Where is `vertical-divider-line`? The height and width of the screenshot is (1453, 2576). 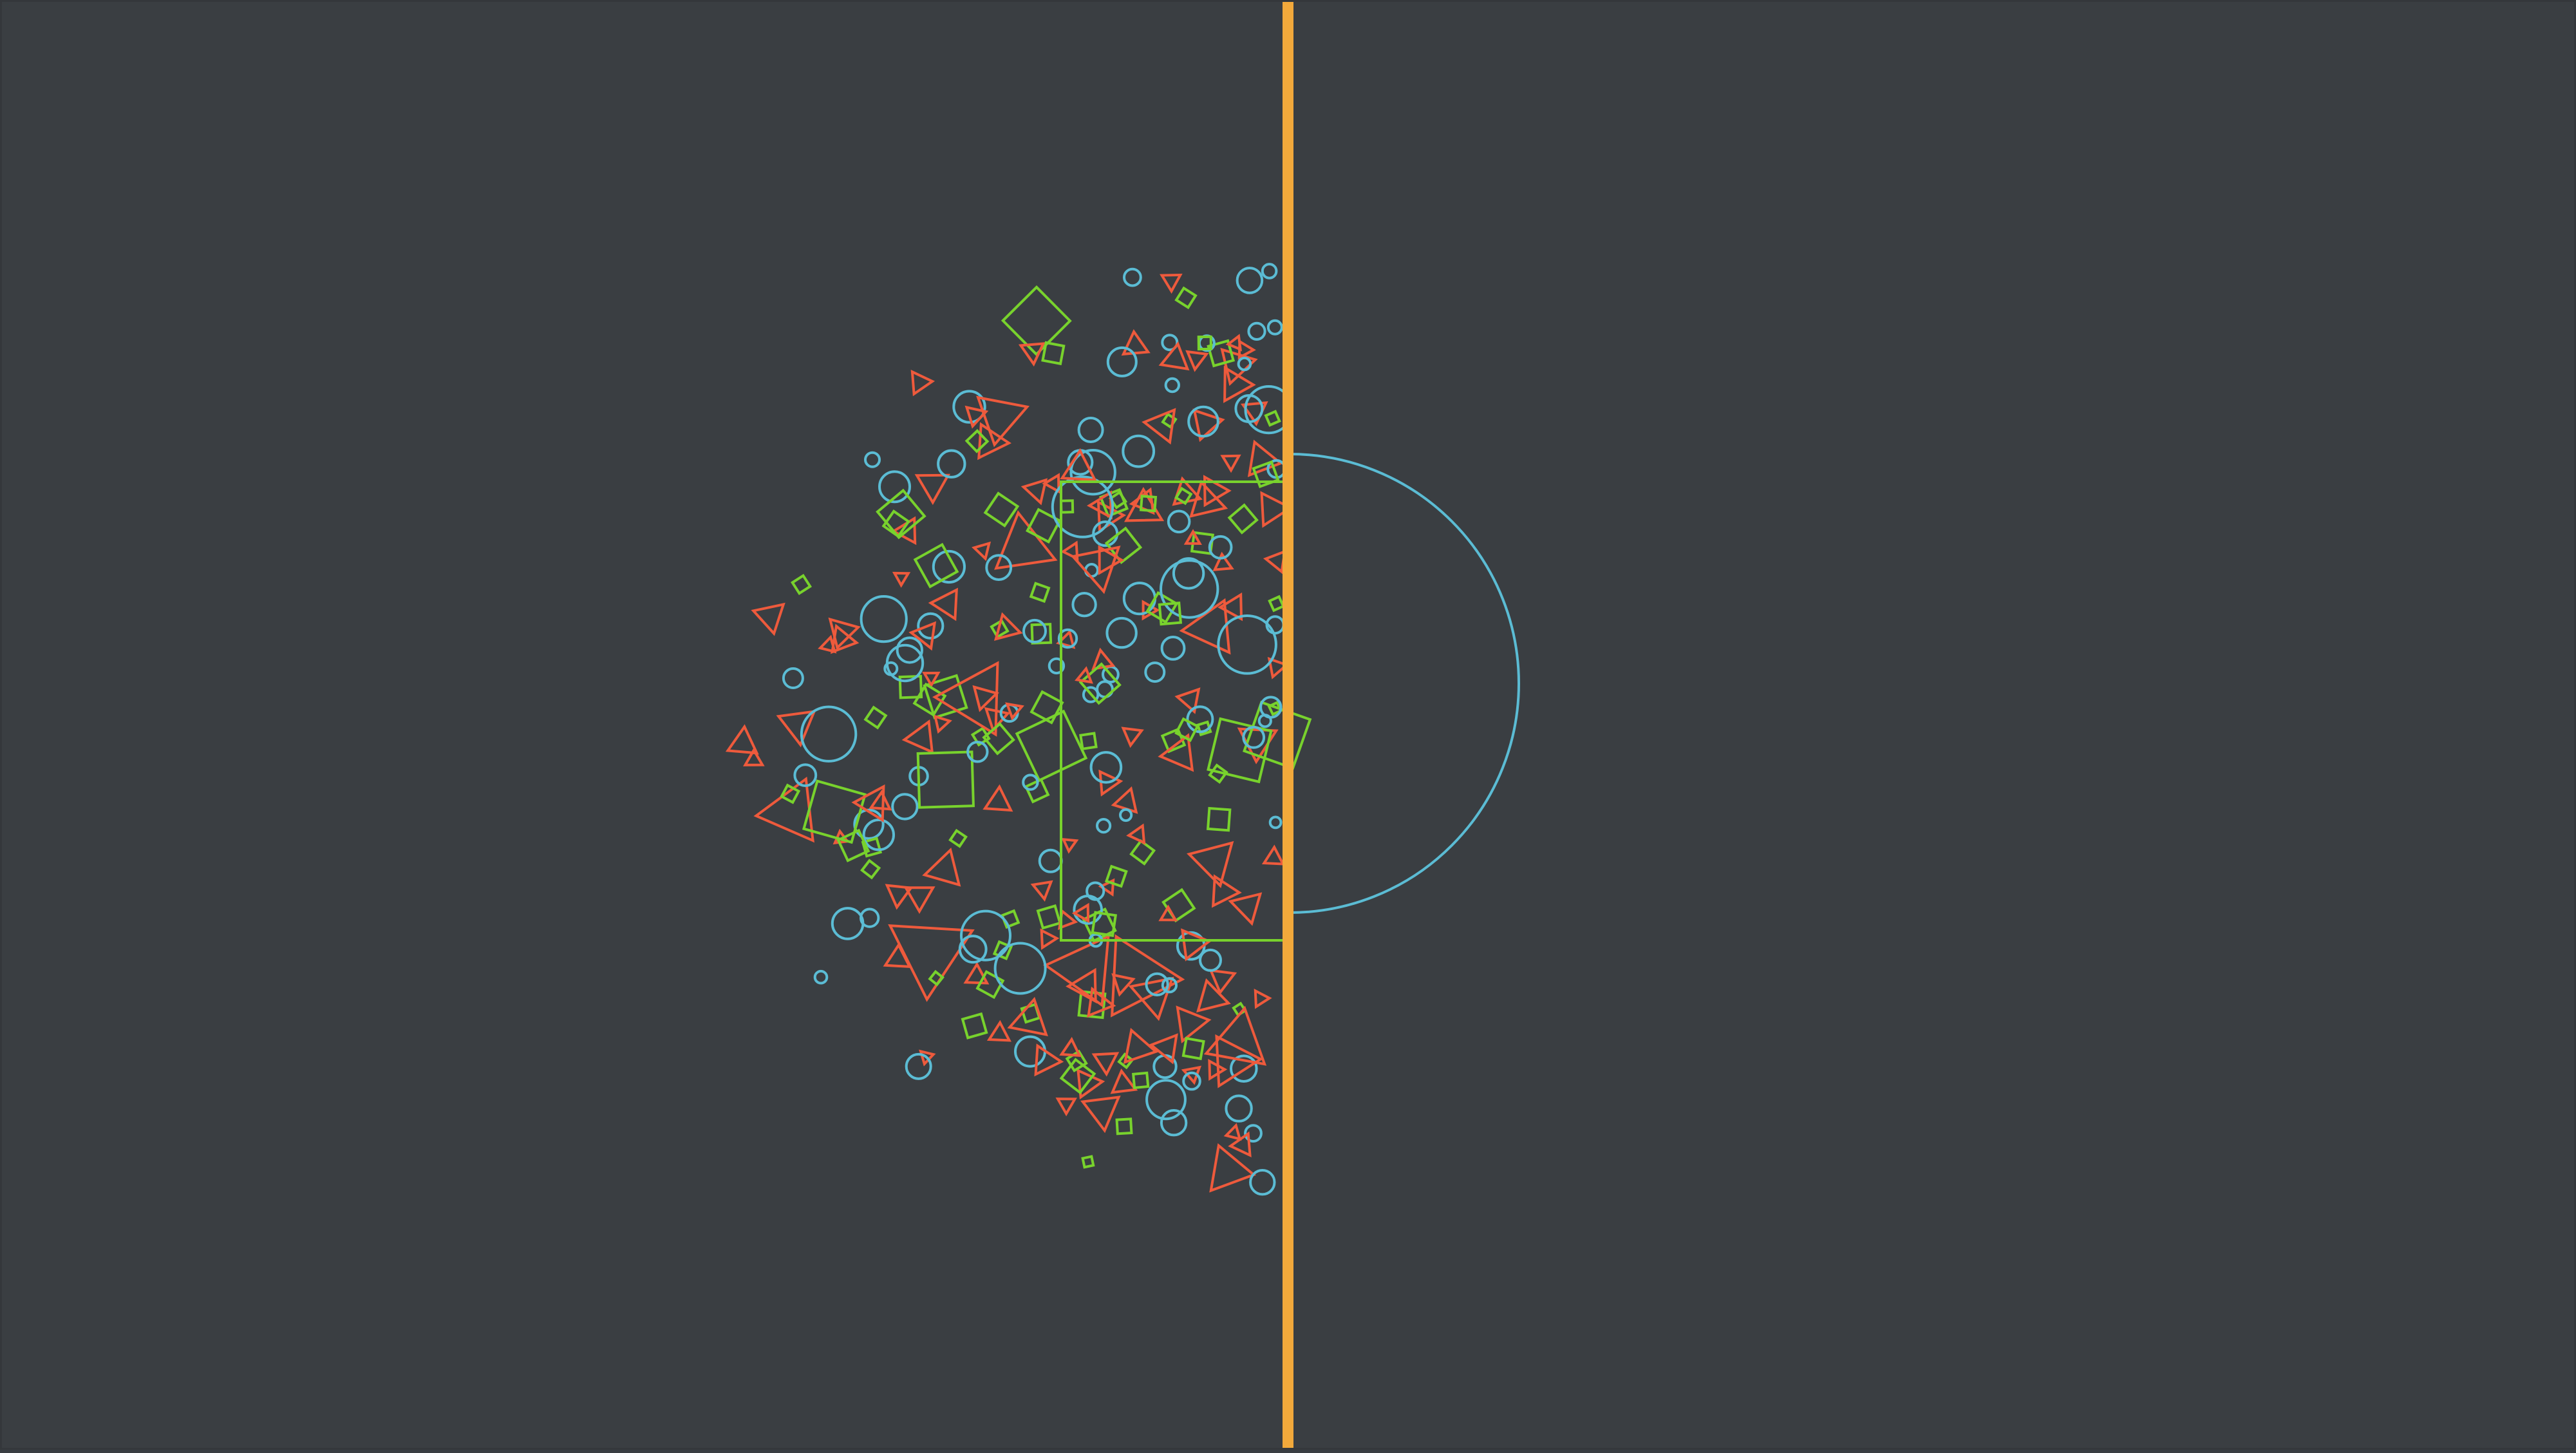
vertical-divider-line is located at coordinates (1288, 725).